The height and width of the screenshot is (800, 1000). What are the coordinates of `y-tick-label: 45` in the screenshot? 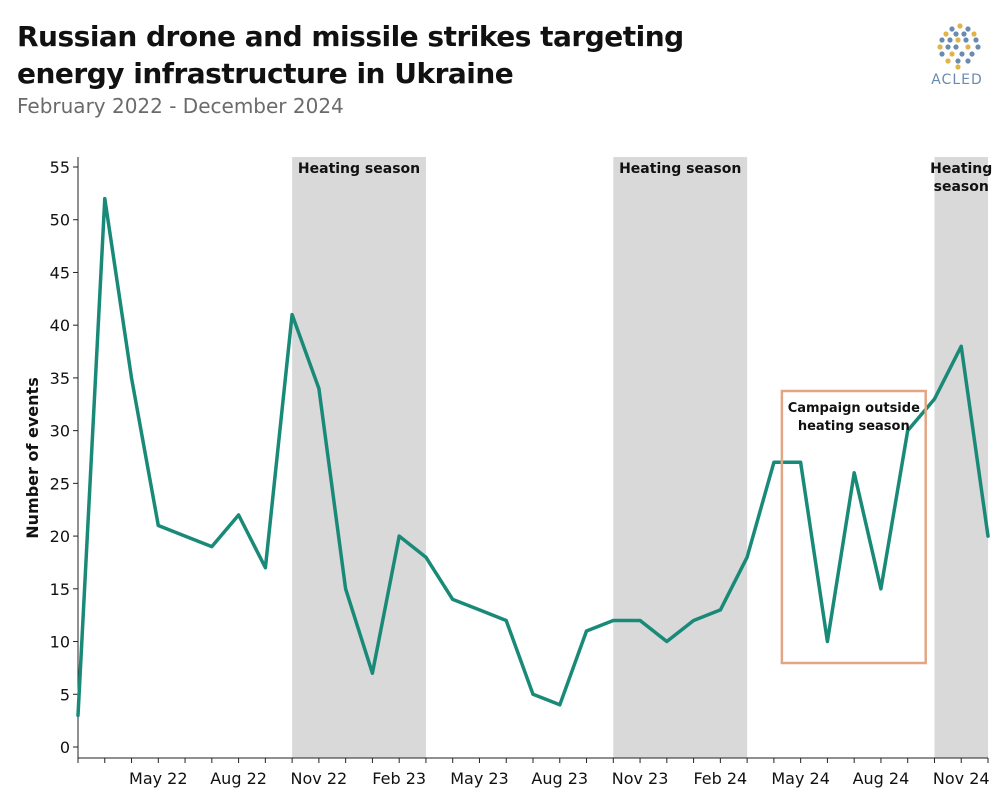 It's located at (60, 272).